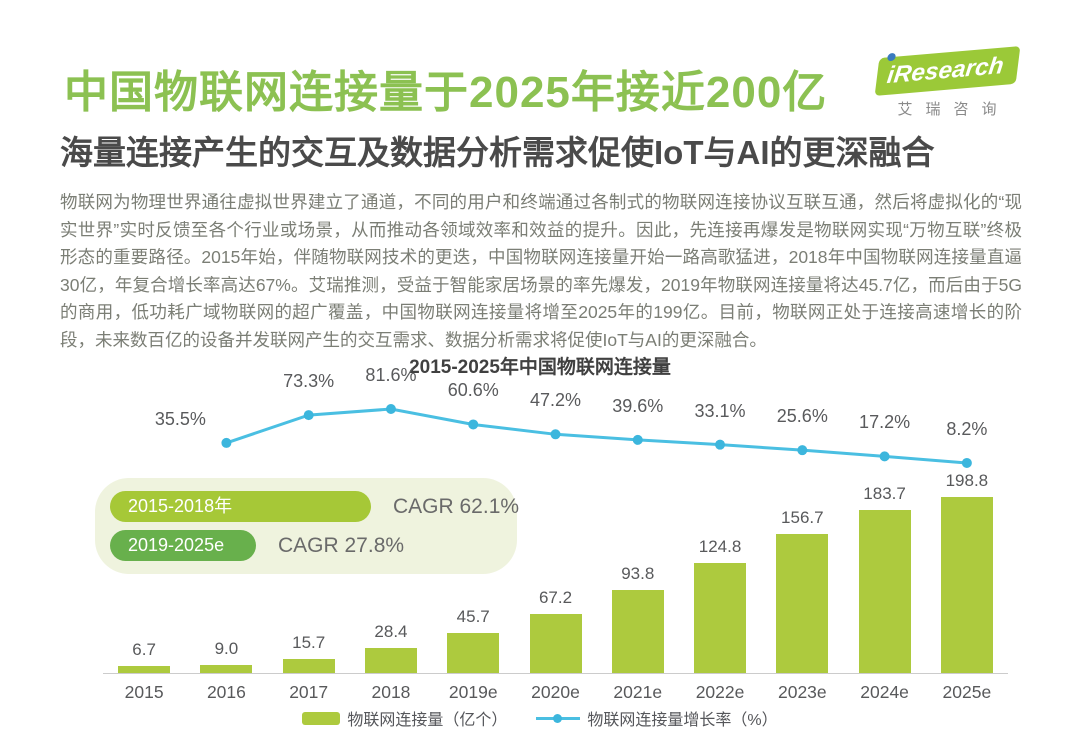 The image size is (1080, 734). Describe the element at coordinates (967, 480) in the screenshot. I see `bar-value-label: 198.8` at that location.